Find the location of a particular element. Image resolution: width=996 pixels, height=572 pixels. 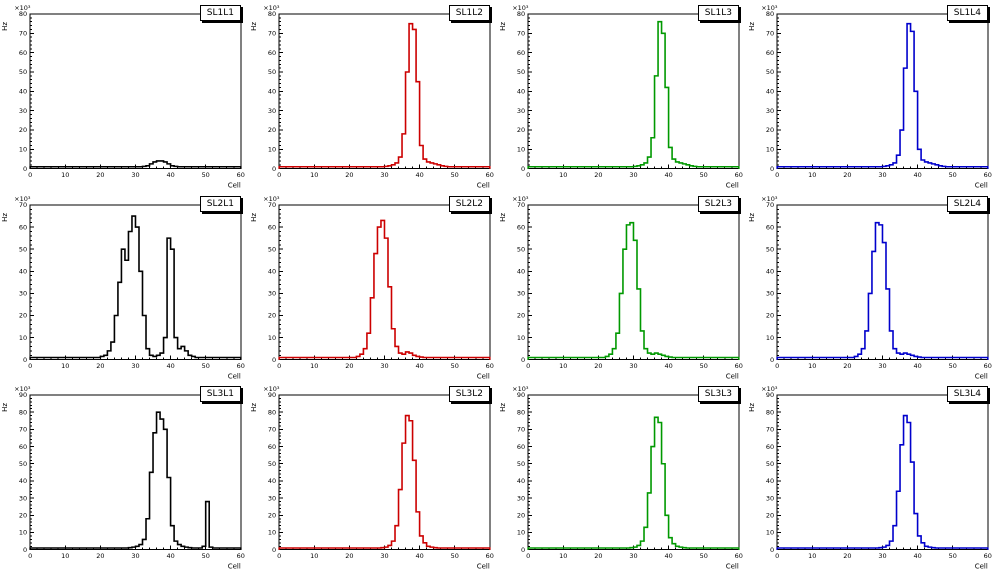

stats-box: SL2L1 is located at coordinates (220, 203).